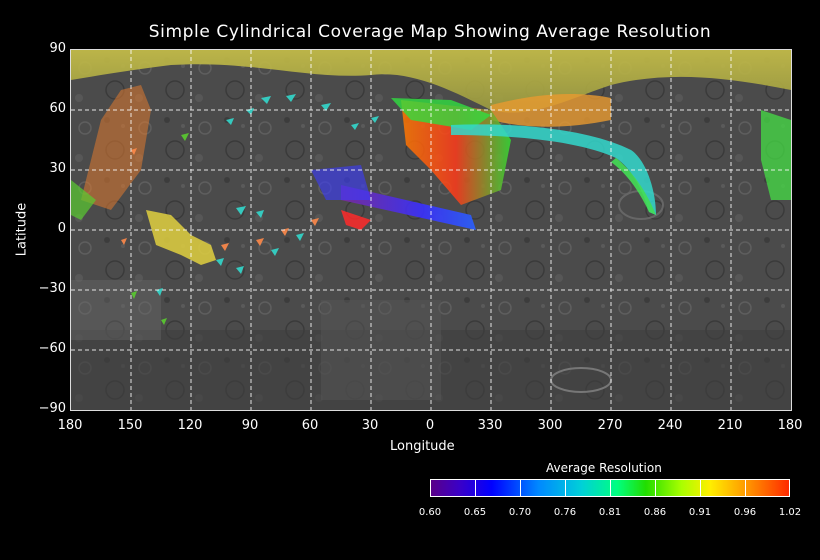  Describe the element at coordinates (310, 425) in the screenshot. I see `x-tick-label: 60` at that location.